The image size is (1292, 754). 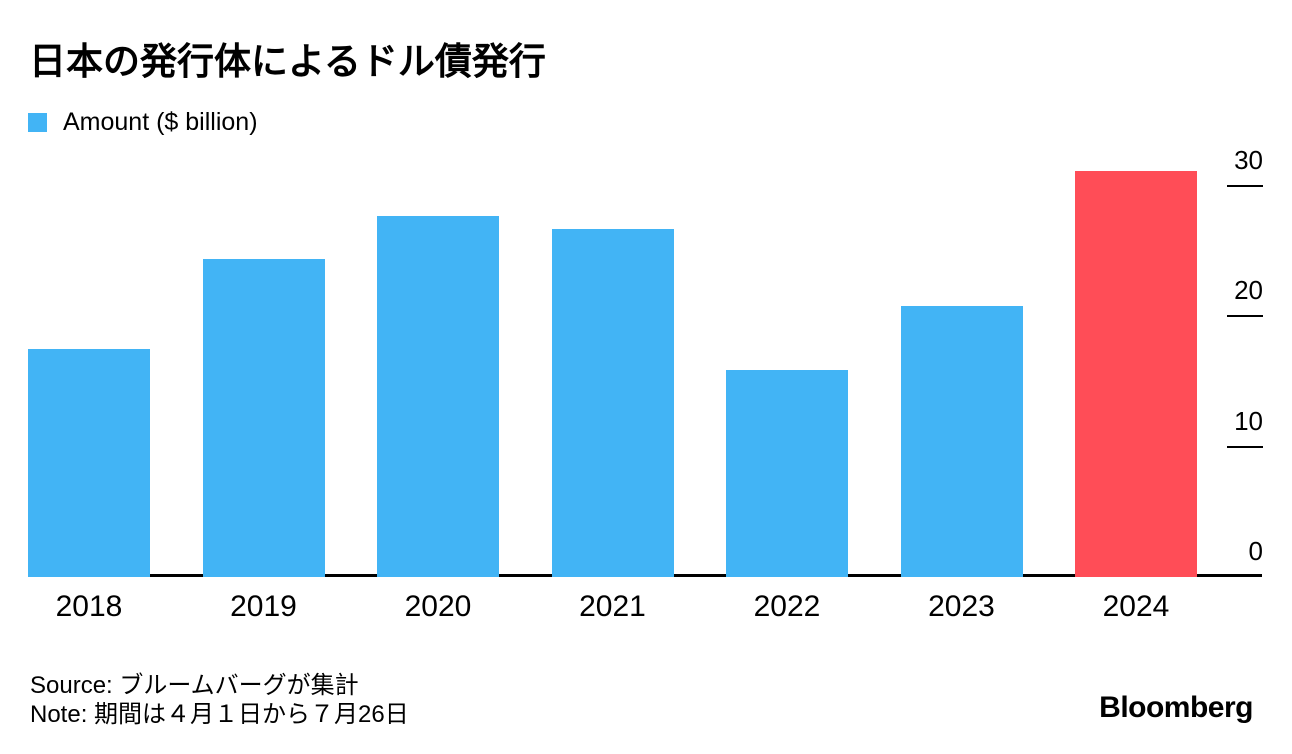 I want to click on chart-title: 日本の発行体によるドル債発行, so click(x=287, y=61).